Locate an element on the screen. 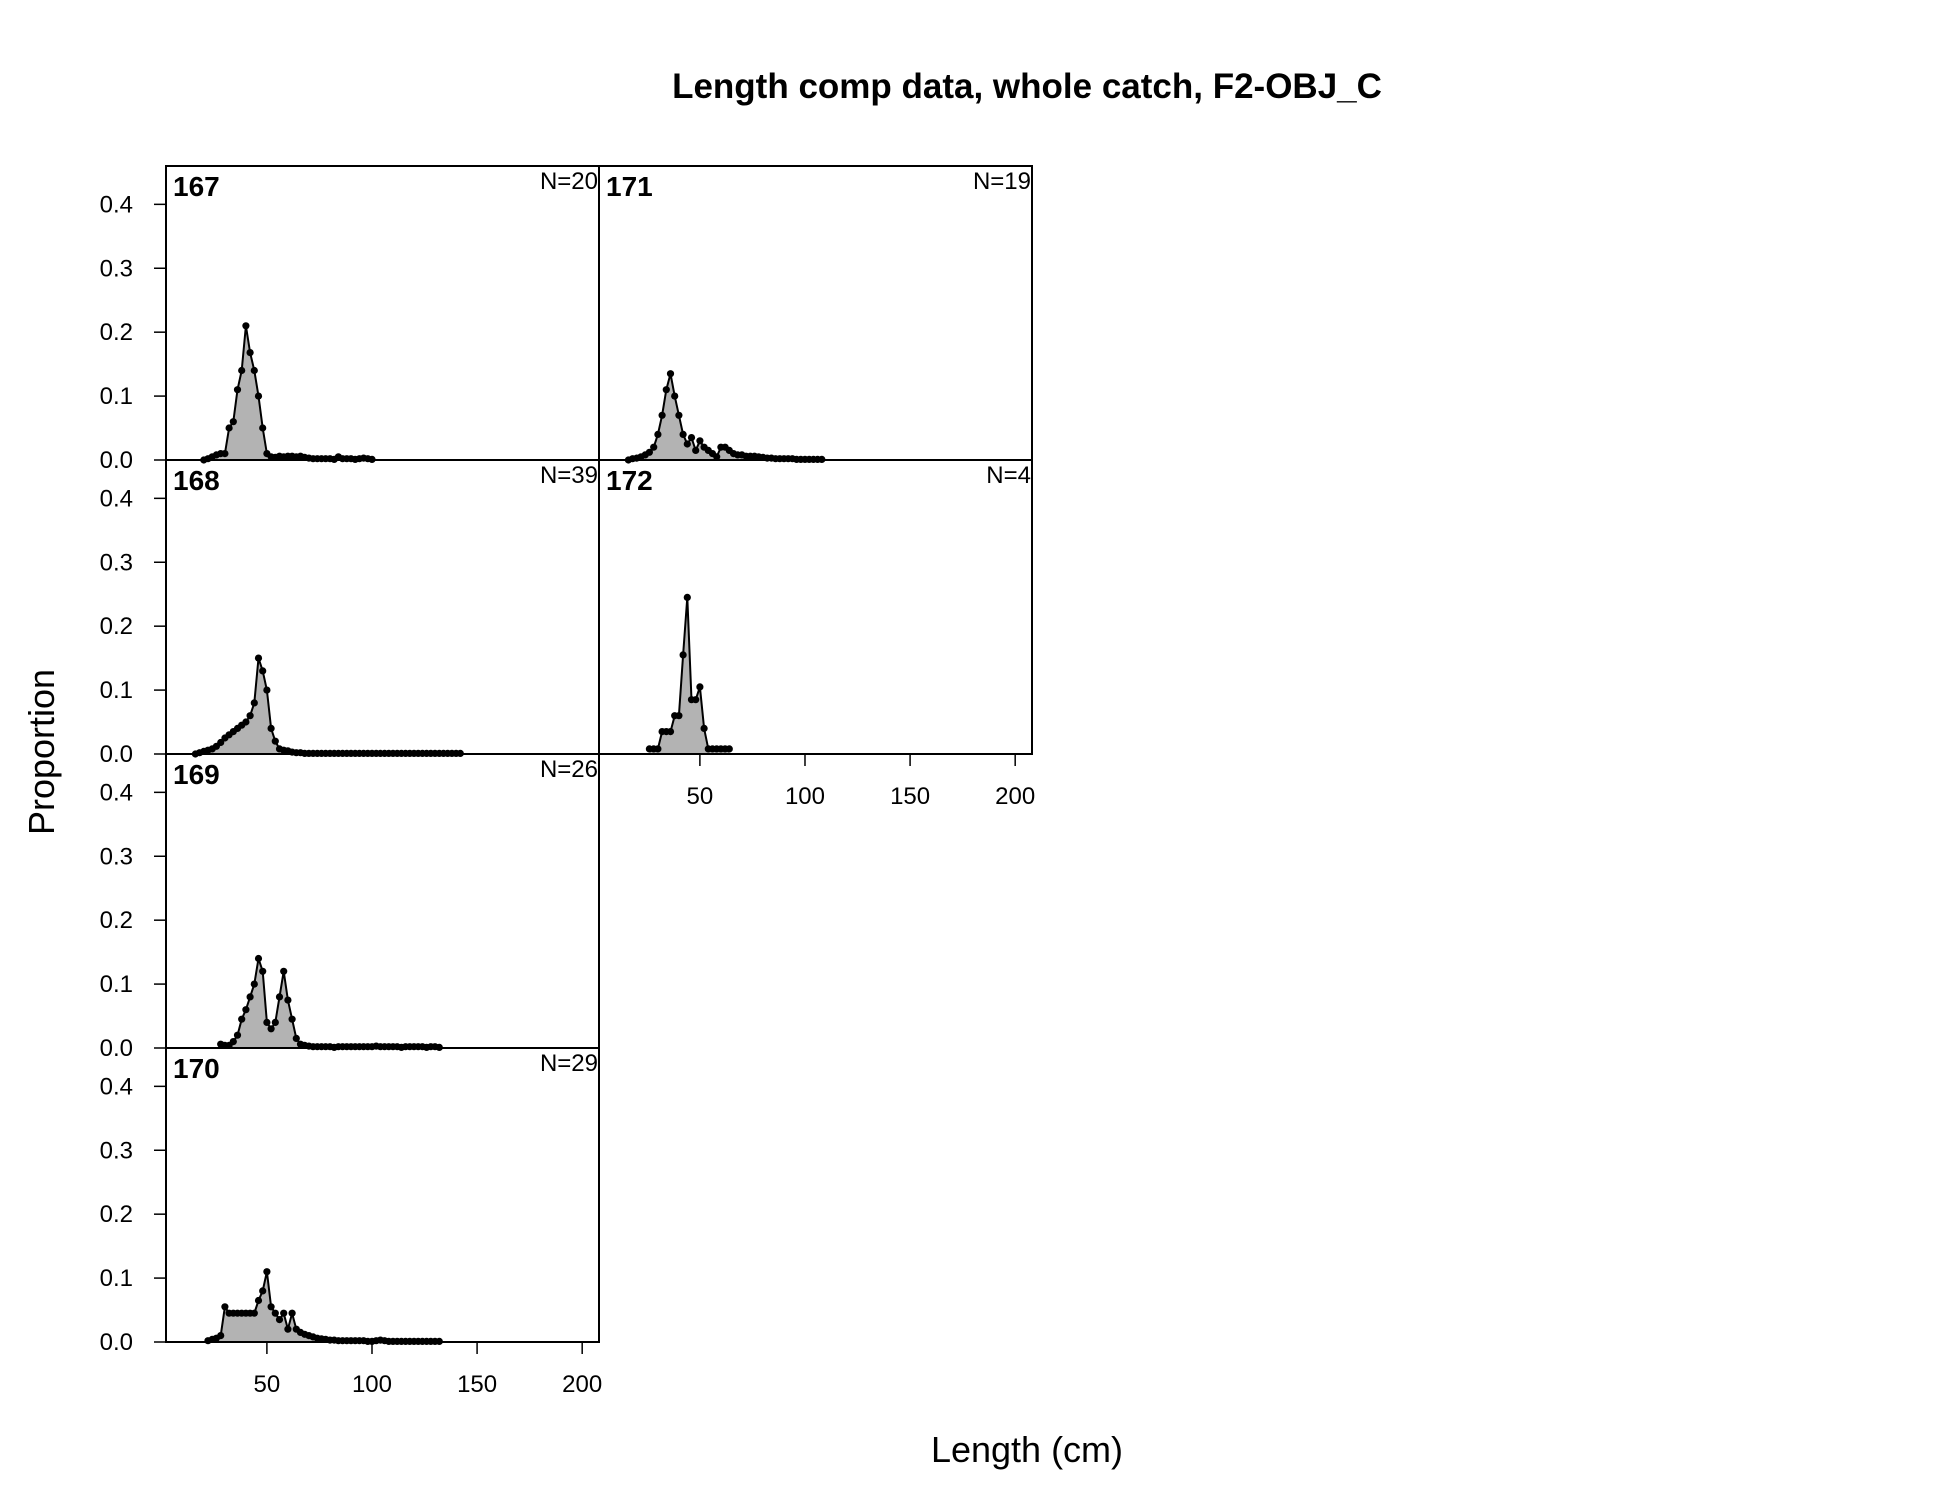  panel-label: 172 is located at coordinates (629, 480).